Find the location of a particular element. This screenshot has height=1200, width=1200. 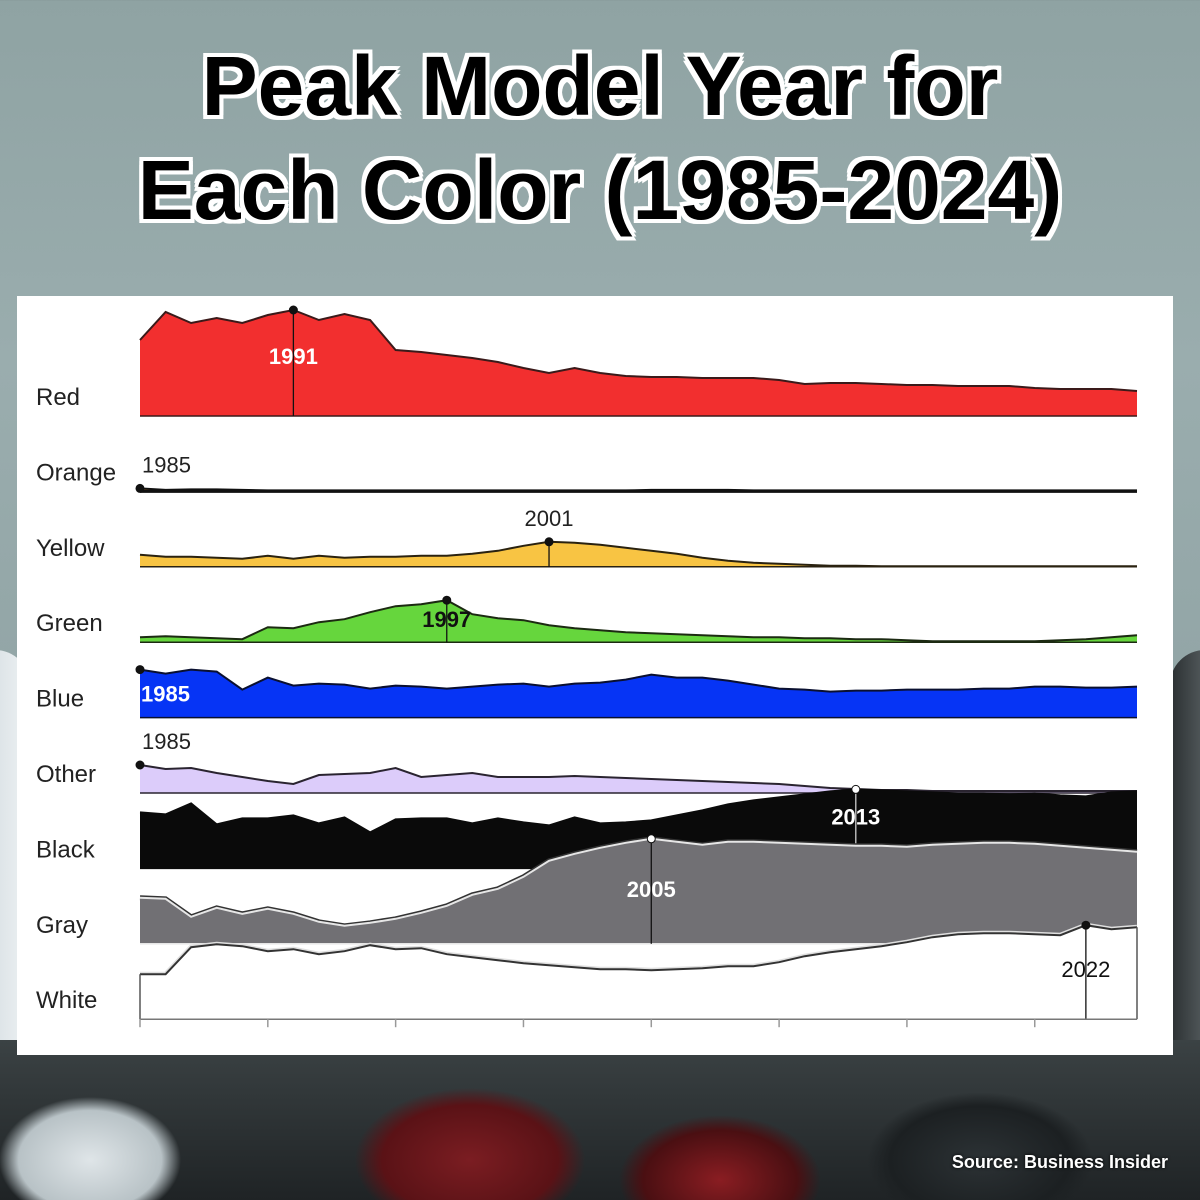

area-outline-gray is located at coordinates (638, 882).